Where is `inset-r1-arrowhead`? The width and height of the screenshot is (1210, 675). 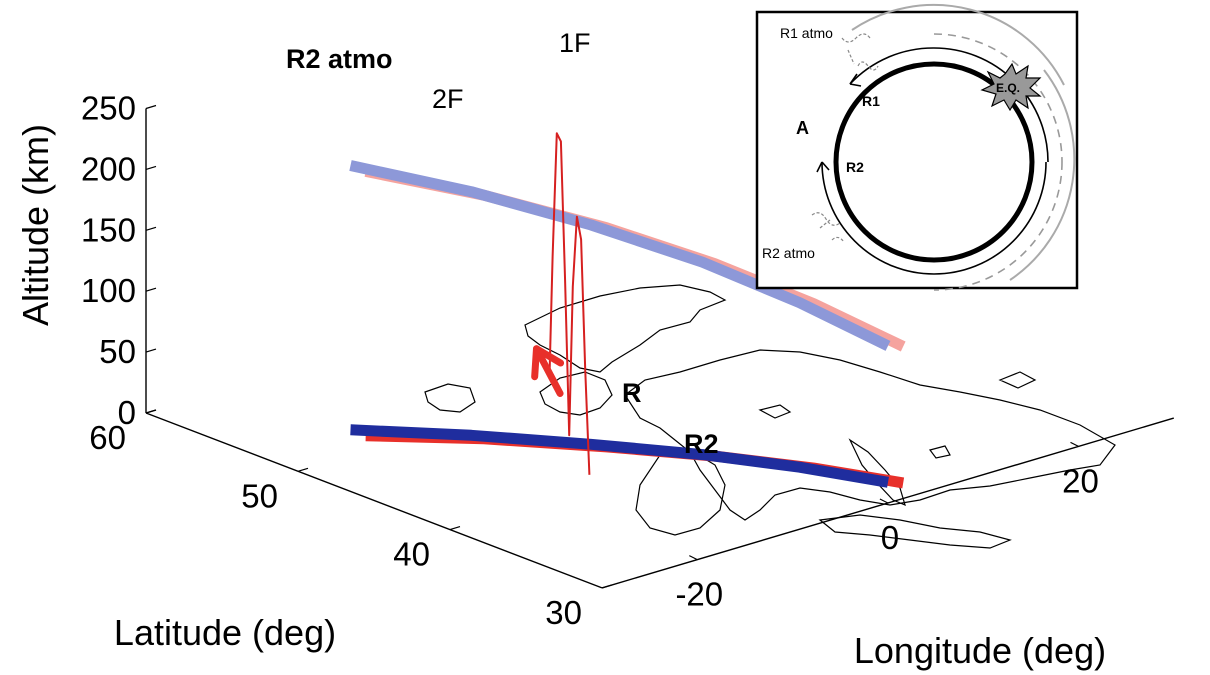
inset-r1-arrowhead is located at coordinates (855, 80).